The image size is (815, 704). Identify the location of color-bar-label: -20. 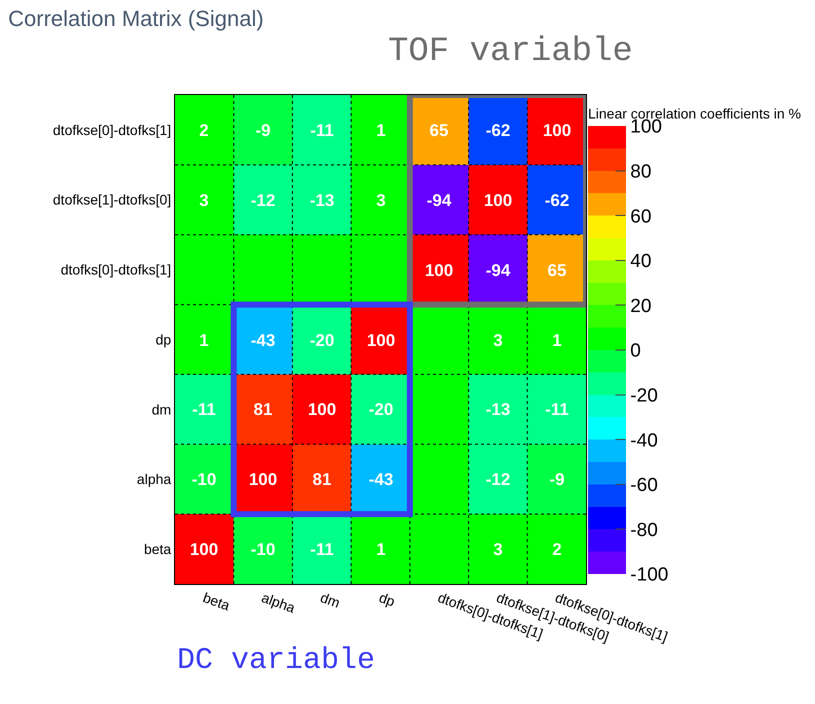
(644, 395).